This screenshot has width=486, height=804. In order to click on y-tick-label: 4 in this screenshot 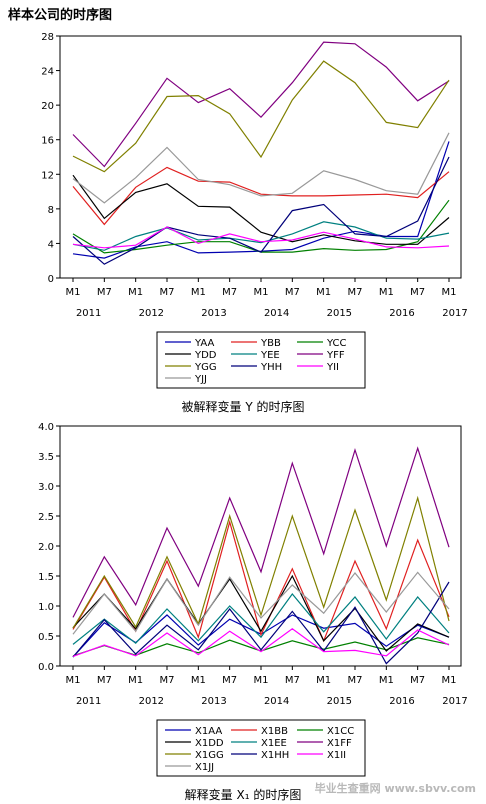, I will do `click(51, 244)`.